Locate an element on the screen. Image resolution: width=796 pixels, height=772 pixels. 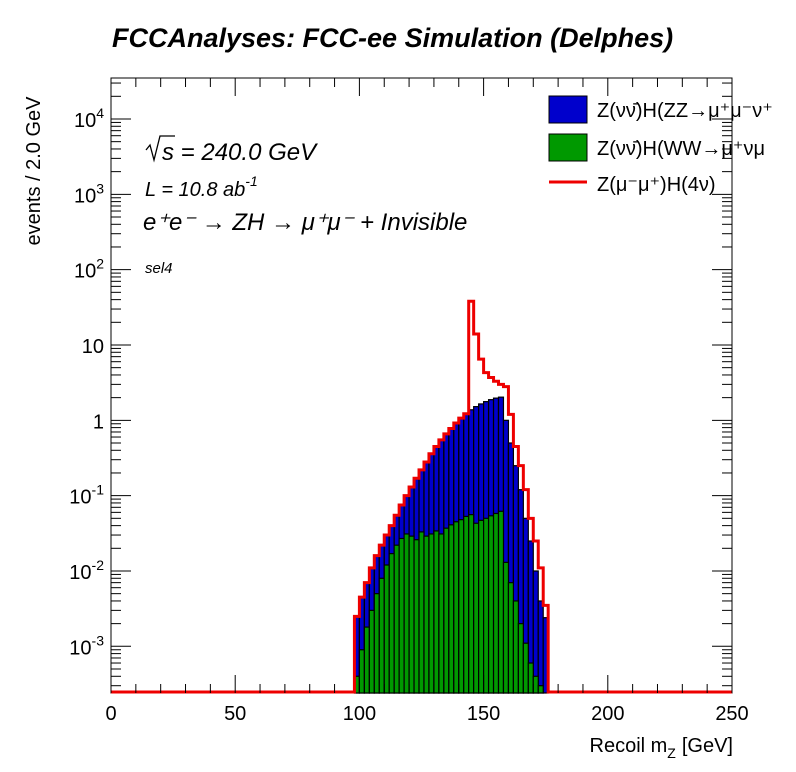
chart-title: FCCAnalyses: FCC-ee Simulation (Delphes) is located at coordinates (392, 38).